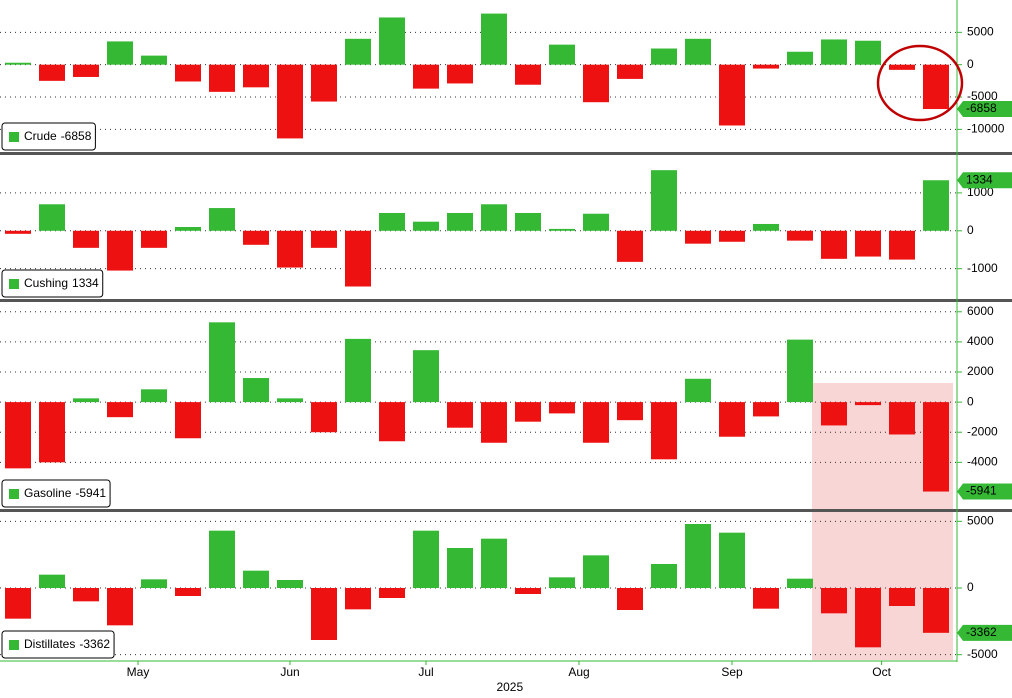 The image size is (1012, 698). Describe the element at coordinates (980, 192) in the screenshot. I see `y-tick-label: 1000` at that location.